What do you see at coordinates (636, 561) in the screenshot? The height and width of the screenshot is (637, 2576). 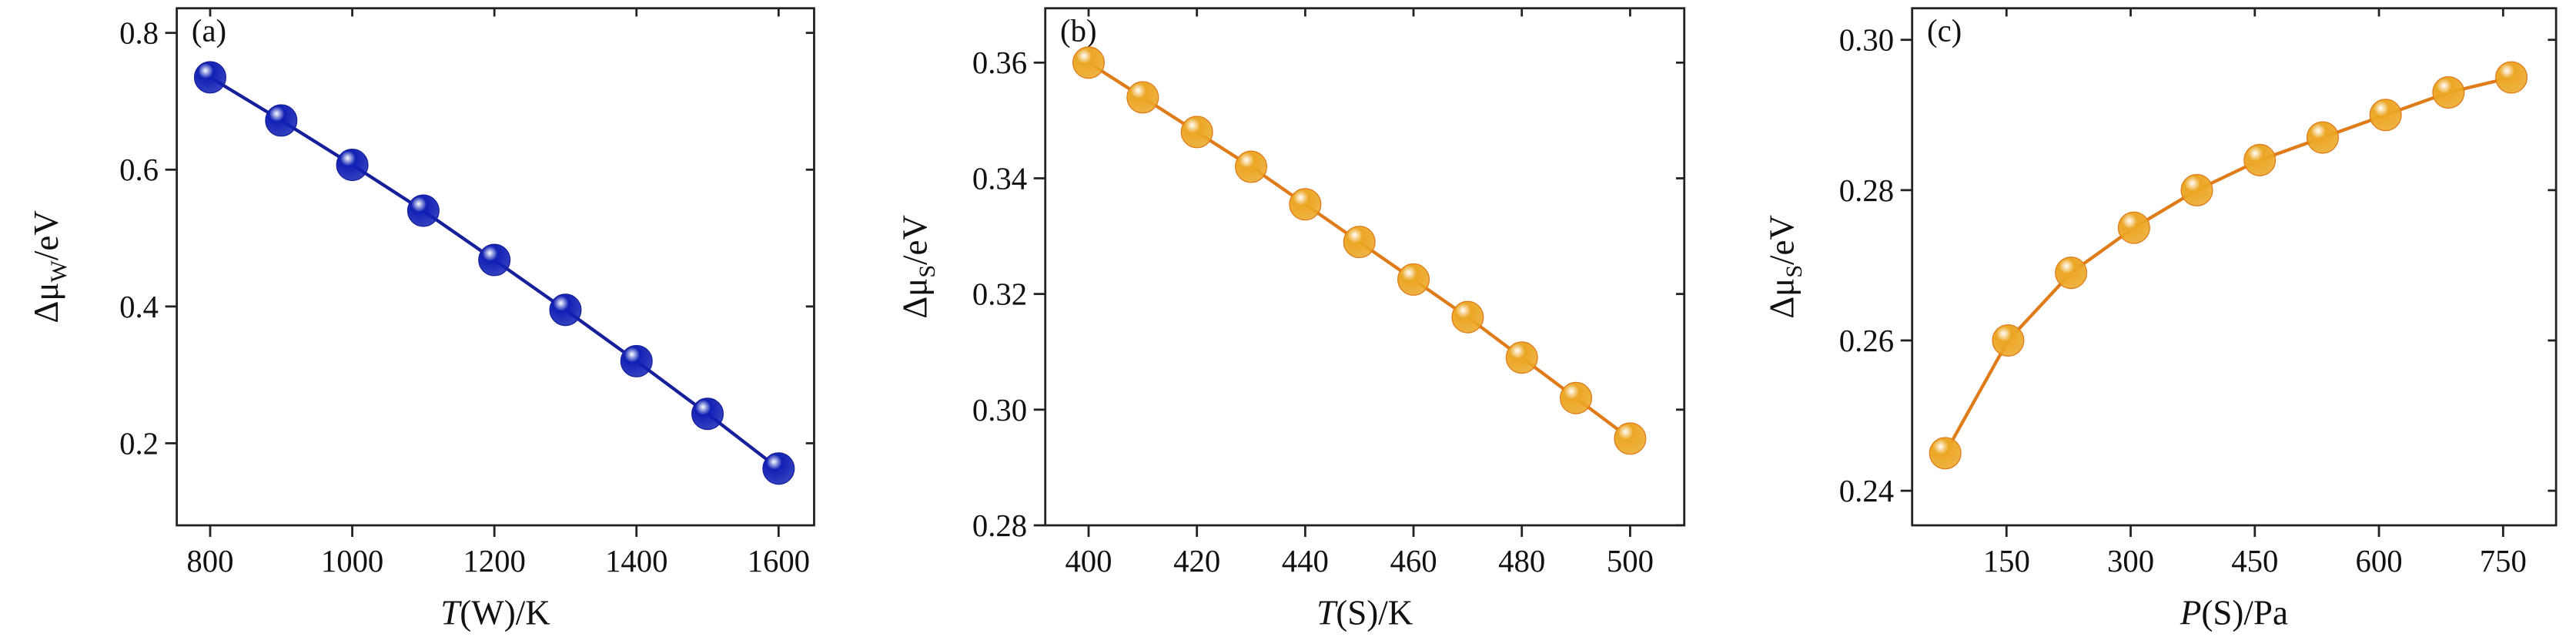 I see `x-tick-label: 1400` at bounding box center [636, 561].